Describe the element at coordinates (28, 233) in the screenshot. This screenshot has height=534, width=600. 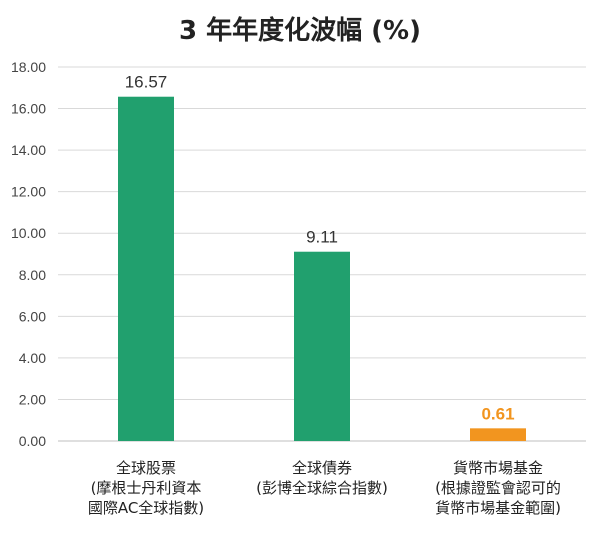
I see `y-tick-label: 10.00` at that location.